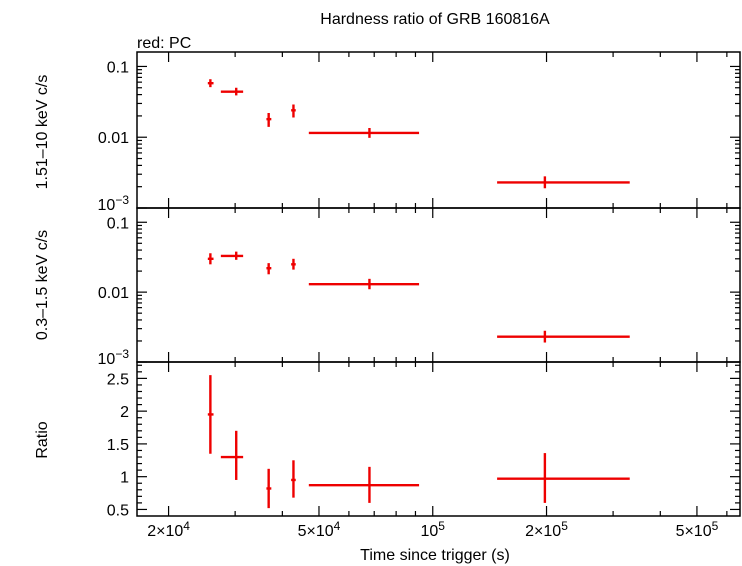  Describe the element at coordinates (118, 510) in the screenshot. I see `y-tick-label: 0.5` at that location.